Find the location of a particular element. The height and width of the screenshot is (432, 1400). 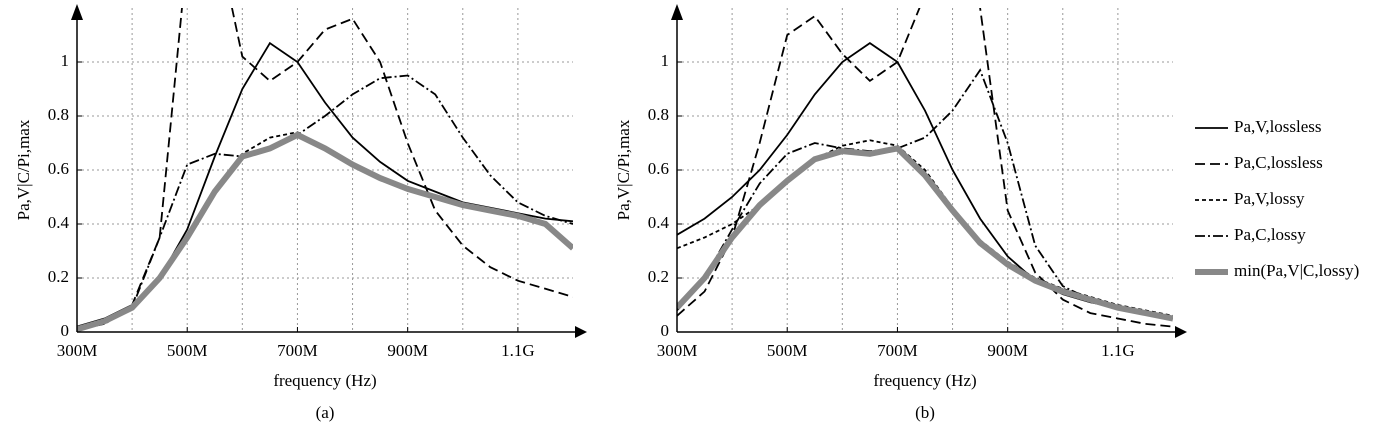

caption: (a) is located at coordinates (325, 412).